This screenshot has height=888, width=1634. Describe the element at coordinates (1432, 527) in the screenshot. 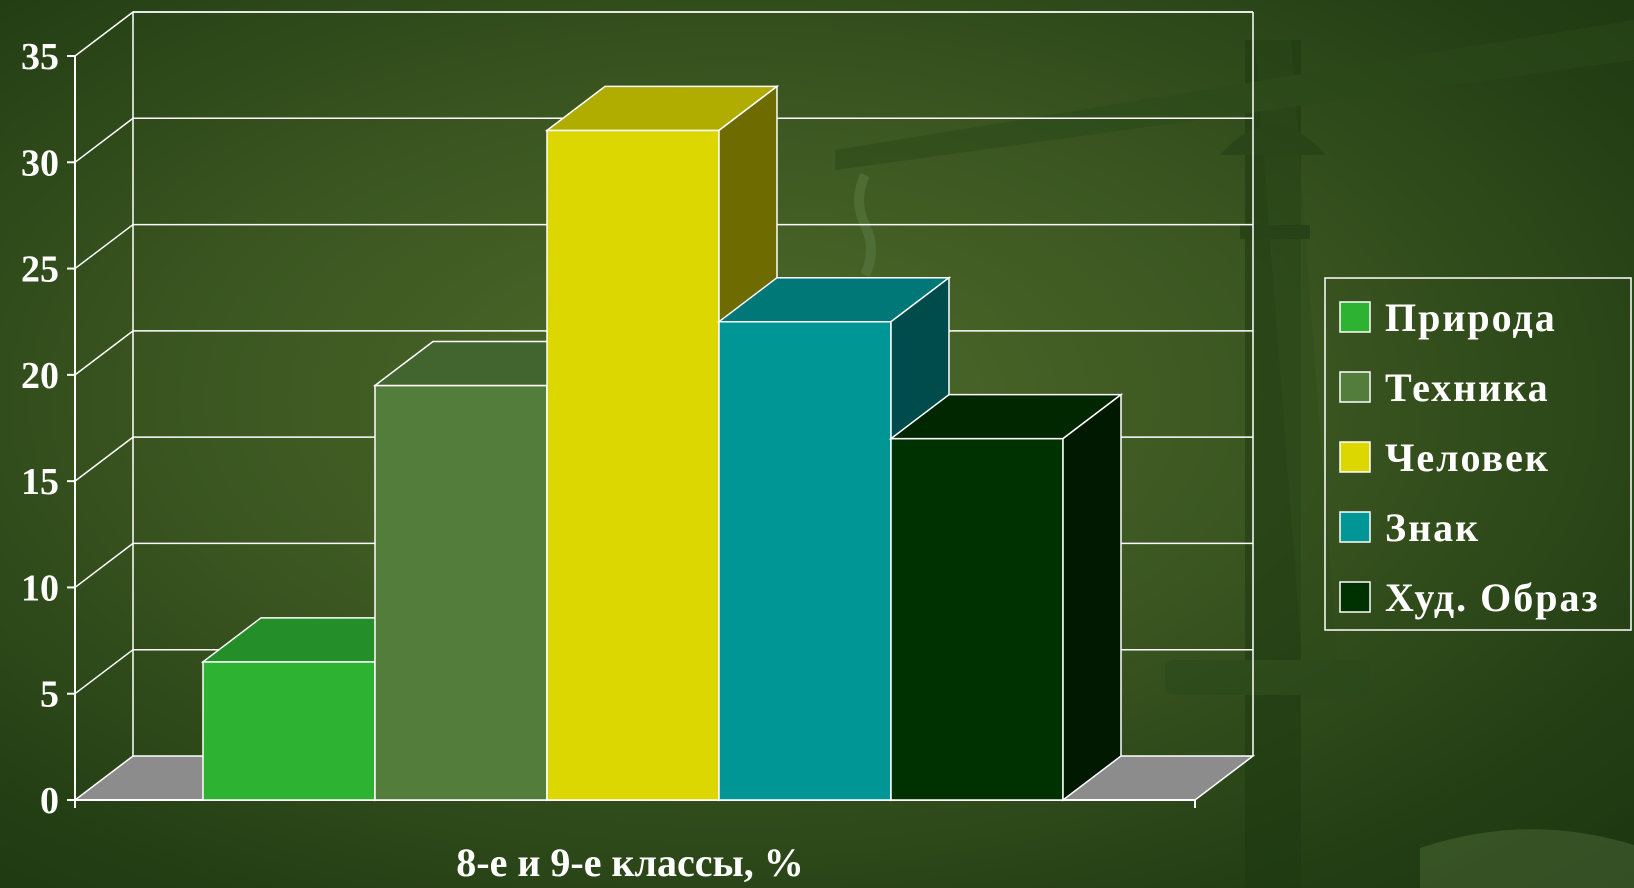

I see `legend-label: Знак` at that location.